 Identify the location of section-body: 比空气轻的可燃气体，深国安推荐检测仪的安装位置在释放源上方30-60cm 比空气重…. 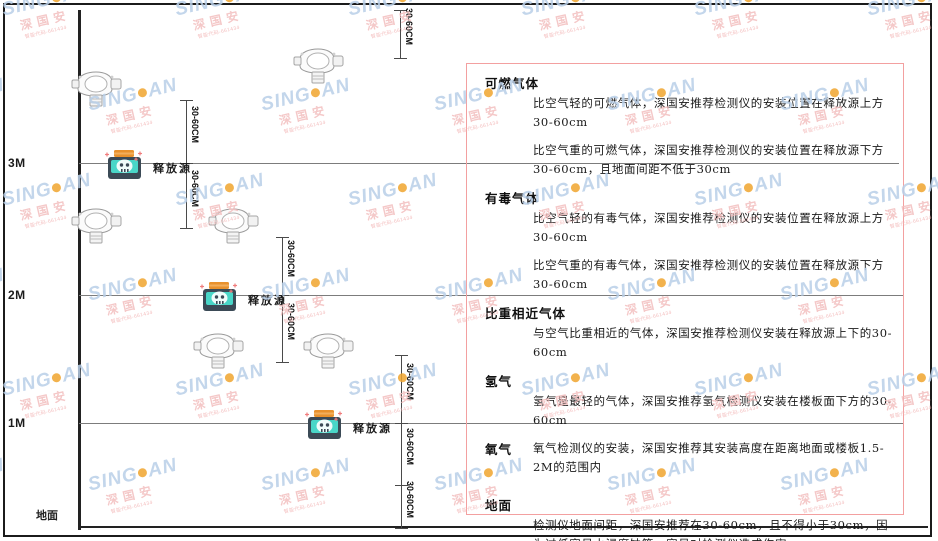
(714, 136).